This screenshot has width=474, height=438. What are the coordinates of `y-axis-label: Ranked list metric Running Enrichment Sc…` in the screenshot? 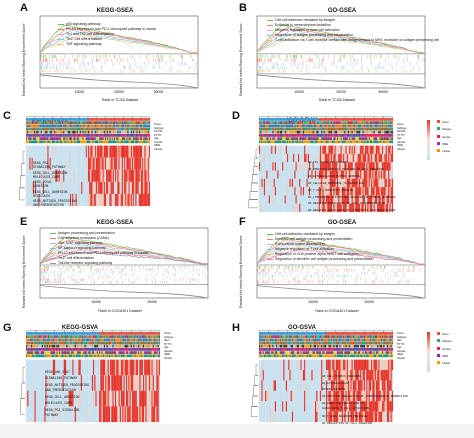 It's located at (241, 59).